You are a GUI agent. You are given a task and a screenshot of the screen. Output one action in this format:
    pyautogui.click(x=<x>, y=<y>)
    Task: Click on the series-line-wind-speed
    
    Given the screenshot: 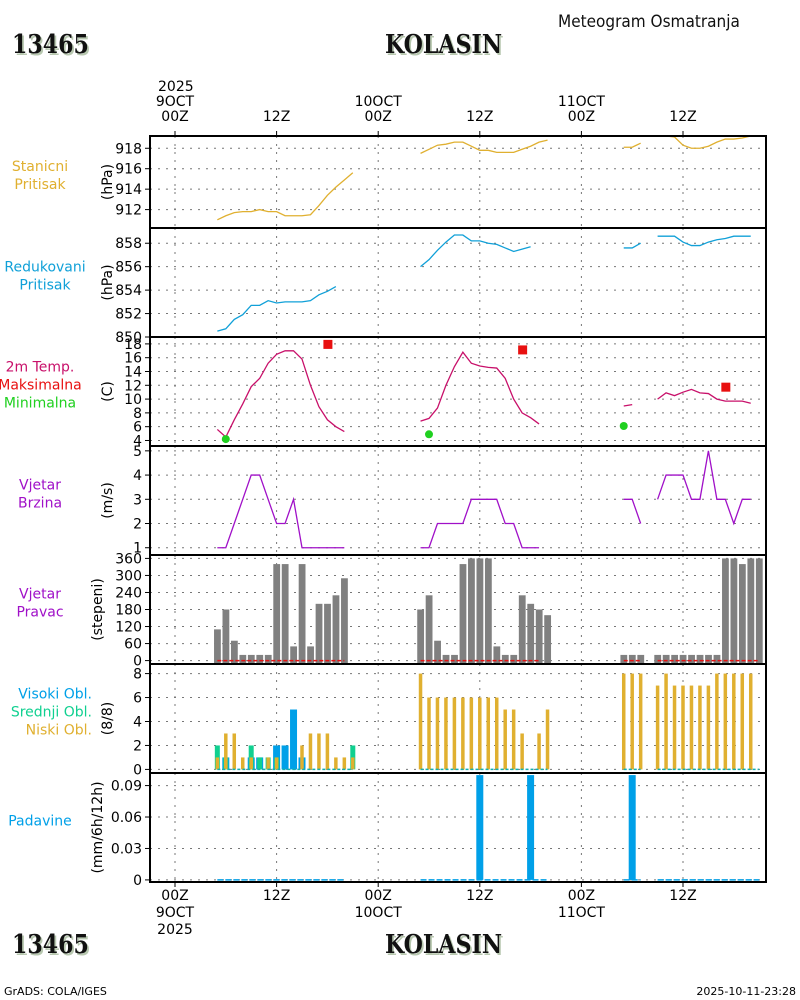 What is the action you would take?
    pyautogui.click(x=484, y=499)
    